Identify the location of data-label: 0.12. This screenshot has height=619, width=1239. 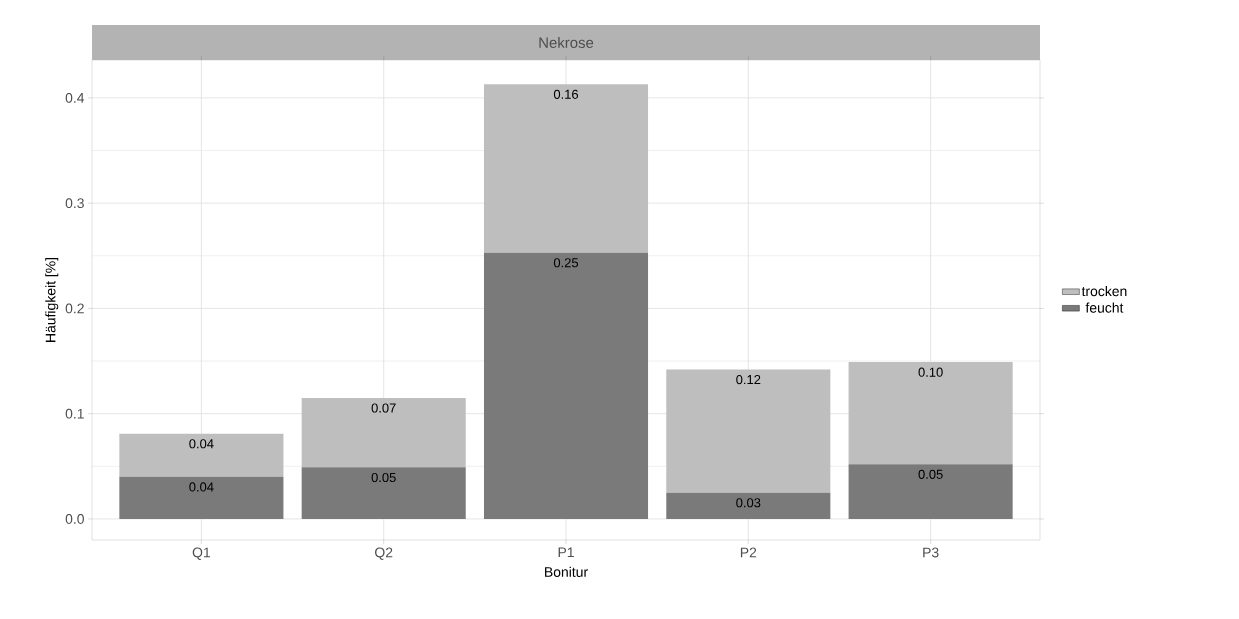
(748, 379).